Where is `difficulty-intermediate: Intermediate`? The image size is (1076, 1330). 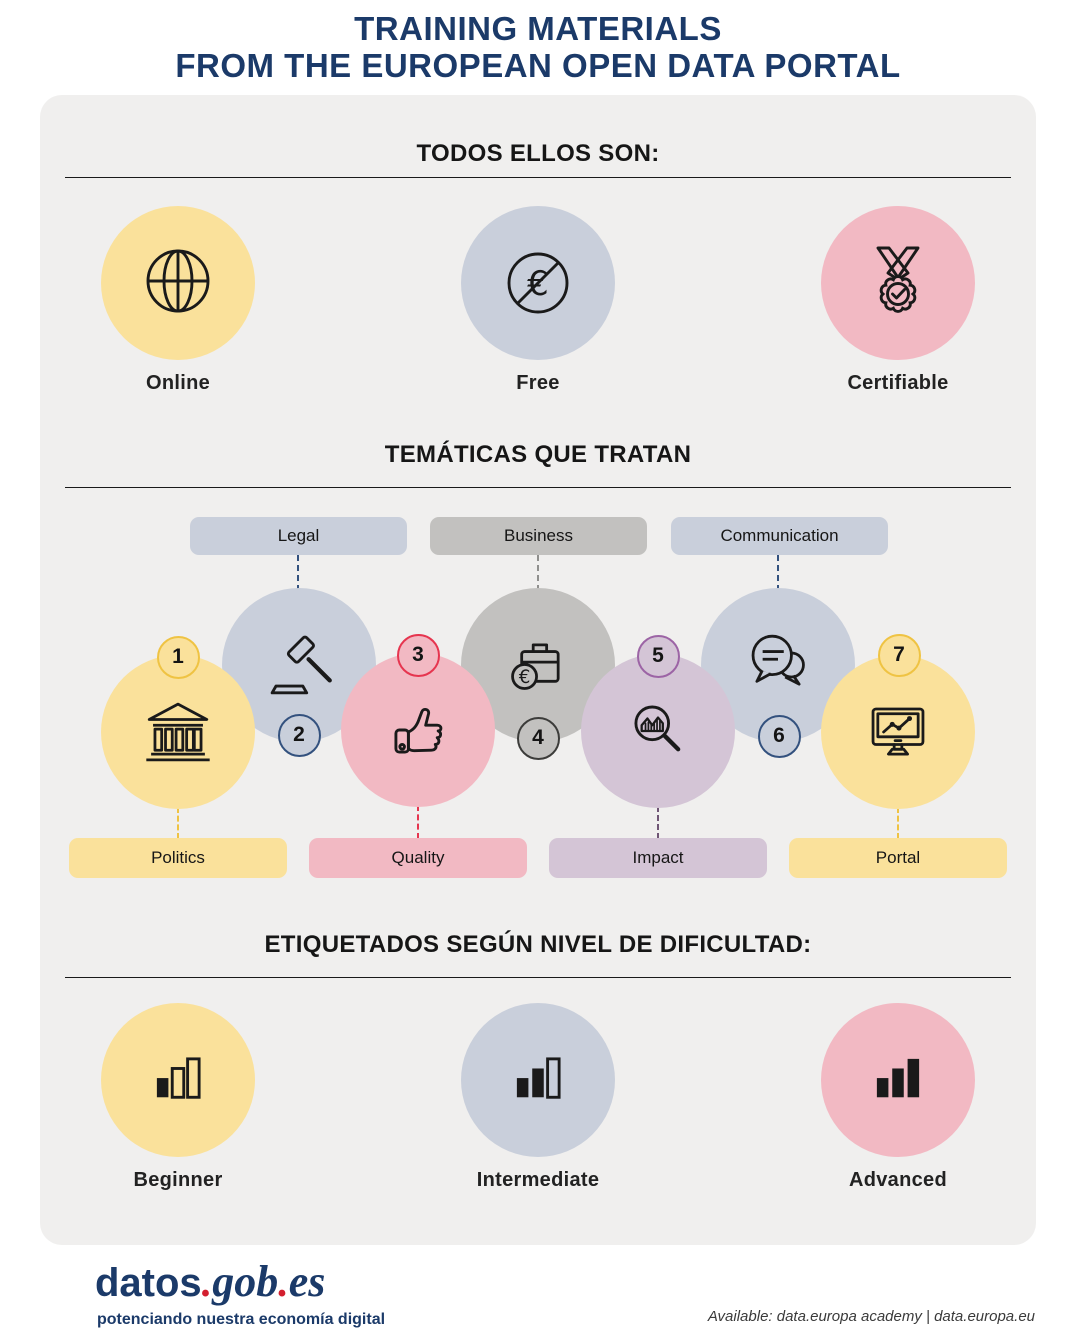
difficulty-intermediate: Intermediate is located at coordinates (538, 1097).